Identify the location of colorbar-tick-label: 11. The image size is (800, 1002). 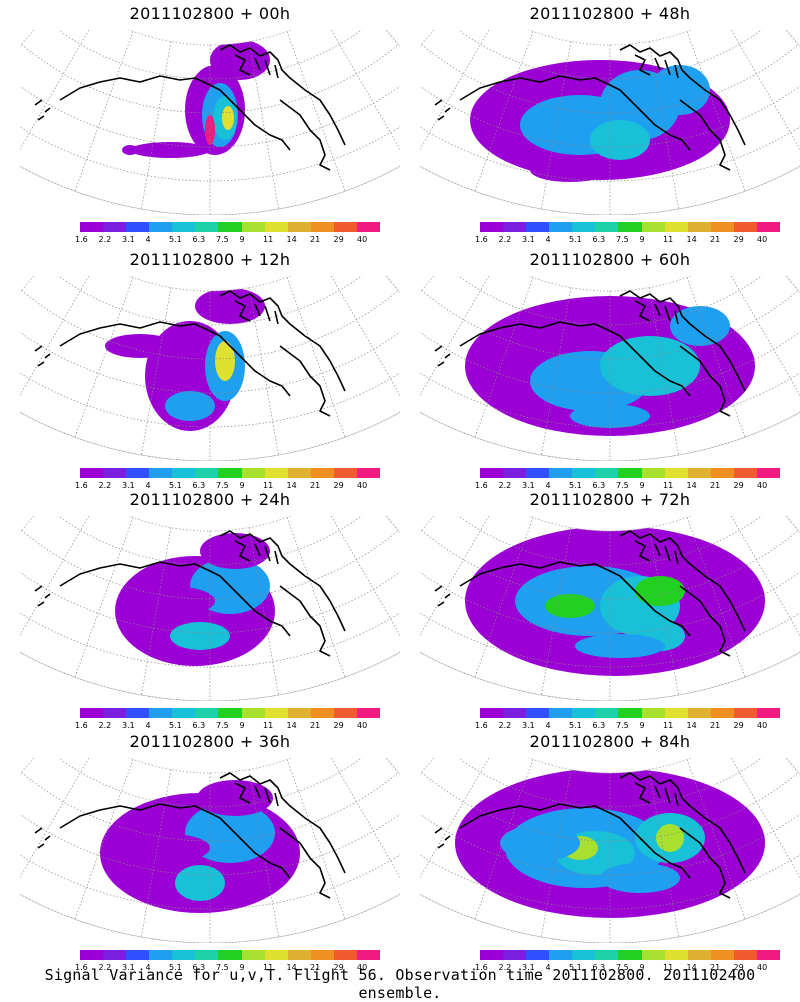
(268, 239).